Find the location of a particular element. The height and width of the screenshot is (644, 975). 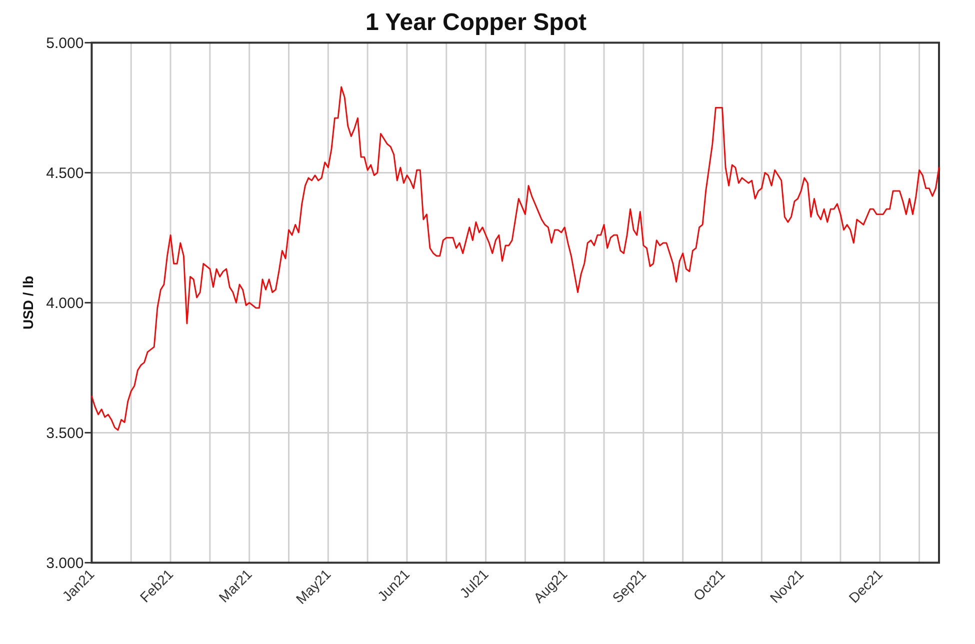

y-axis-title: USD / lb is located at coordinates (28, 303).